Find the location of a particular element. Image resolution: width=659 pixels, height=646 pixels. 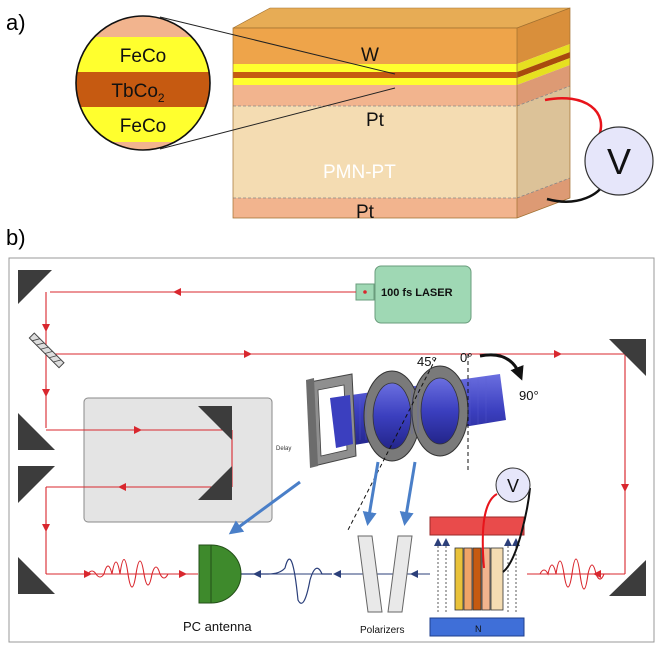

wire-red-a is located at coordinates (573, 118).